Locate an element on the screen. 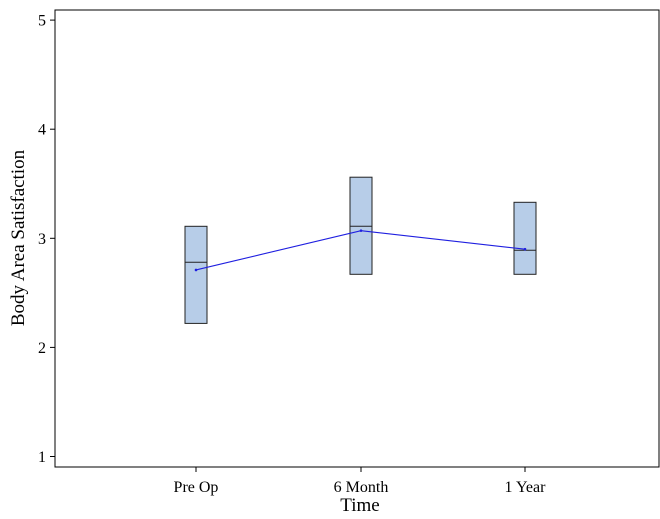  x-axis-title: Time is located at coordinates (359, 505).